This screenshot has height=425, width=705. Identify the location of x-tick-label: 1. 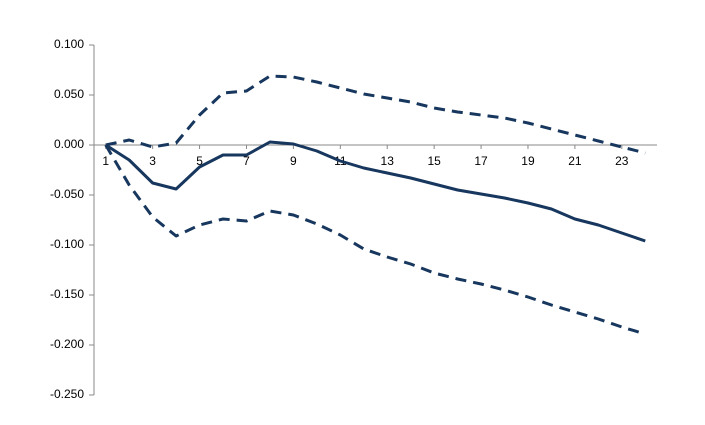
(105, 161).